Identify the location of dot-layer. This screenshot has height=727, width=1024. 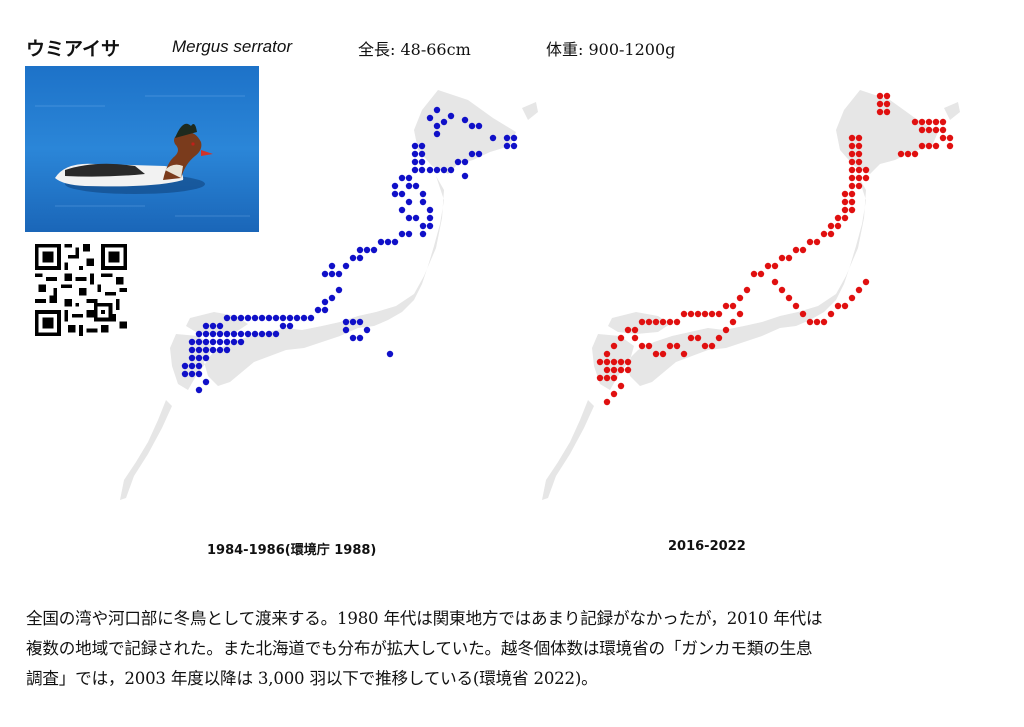
(349, 250).